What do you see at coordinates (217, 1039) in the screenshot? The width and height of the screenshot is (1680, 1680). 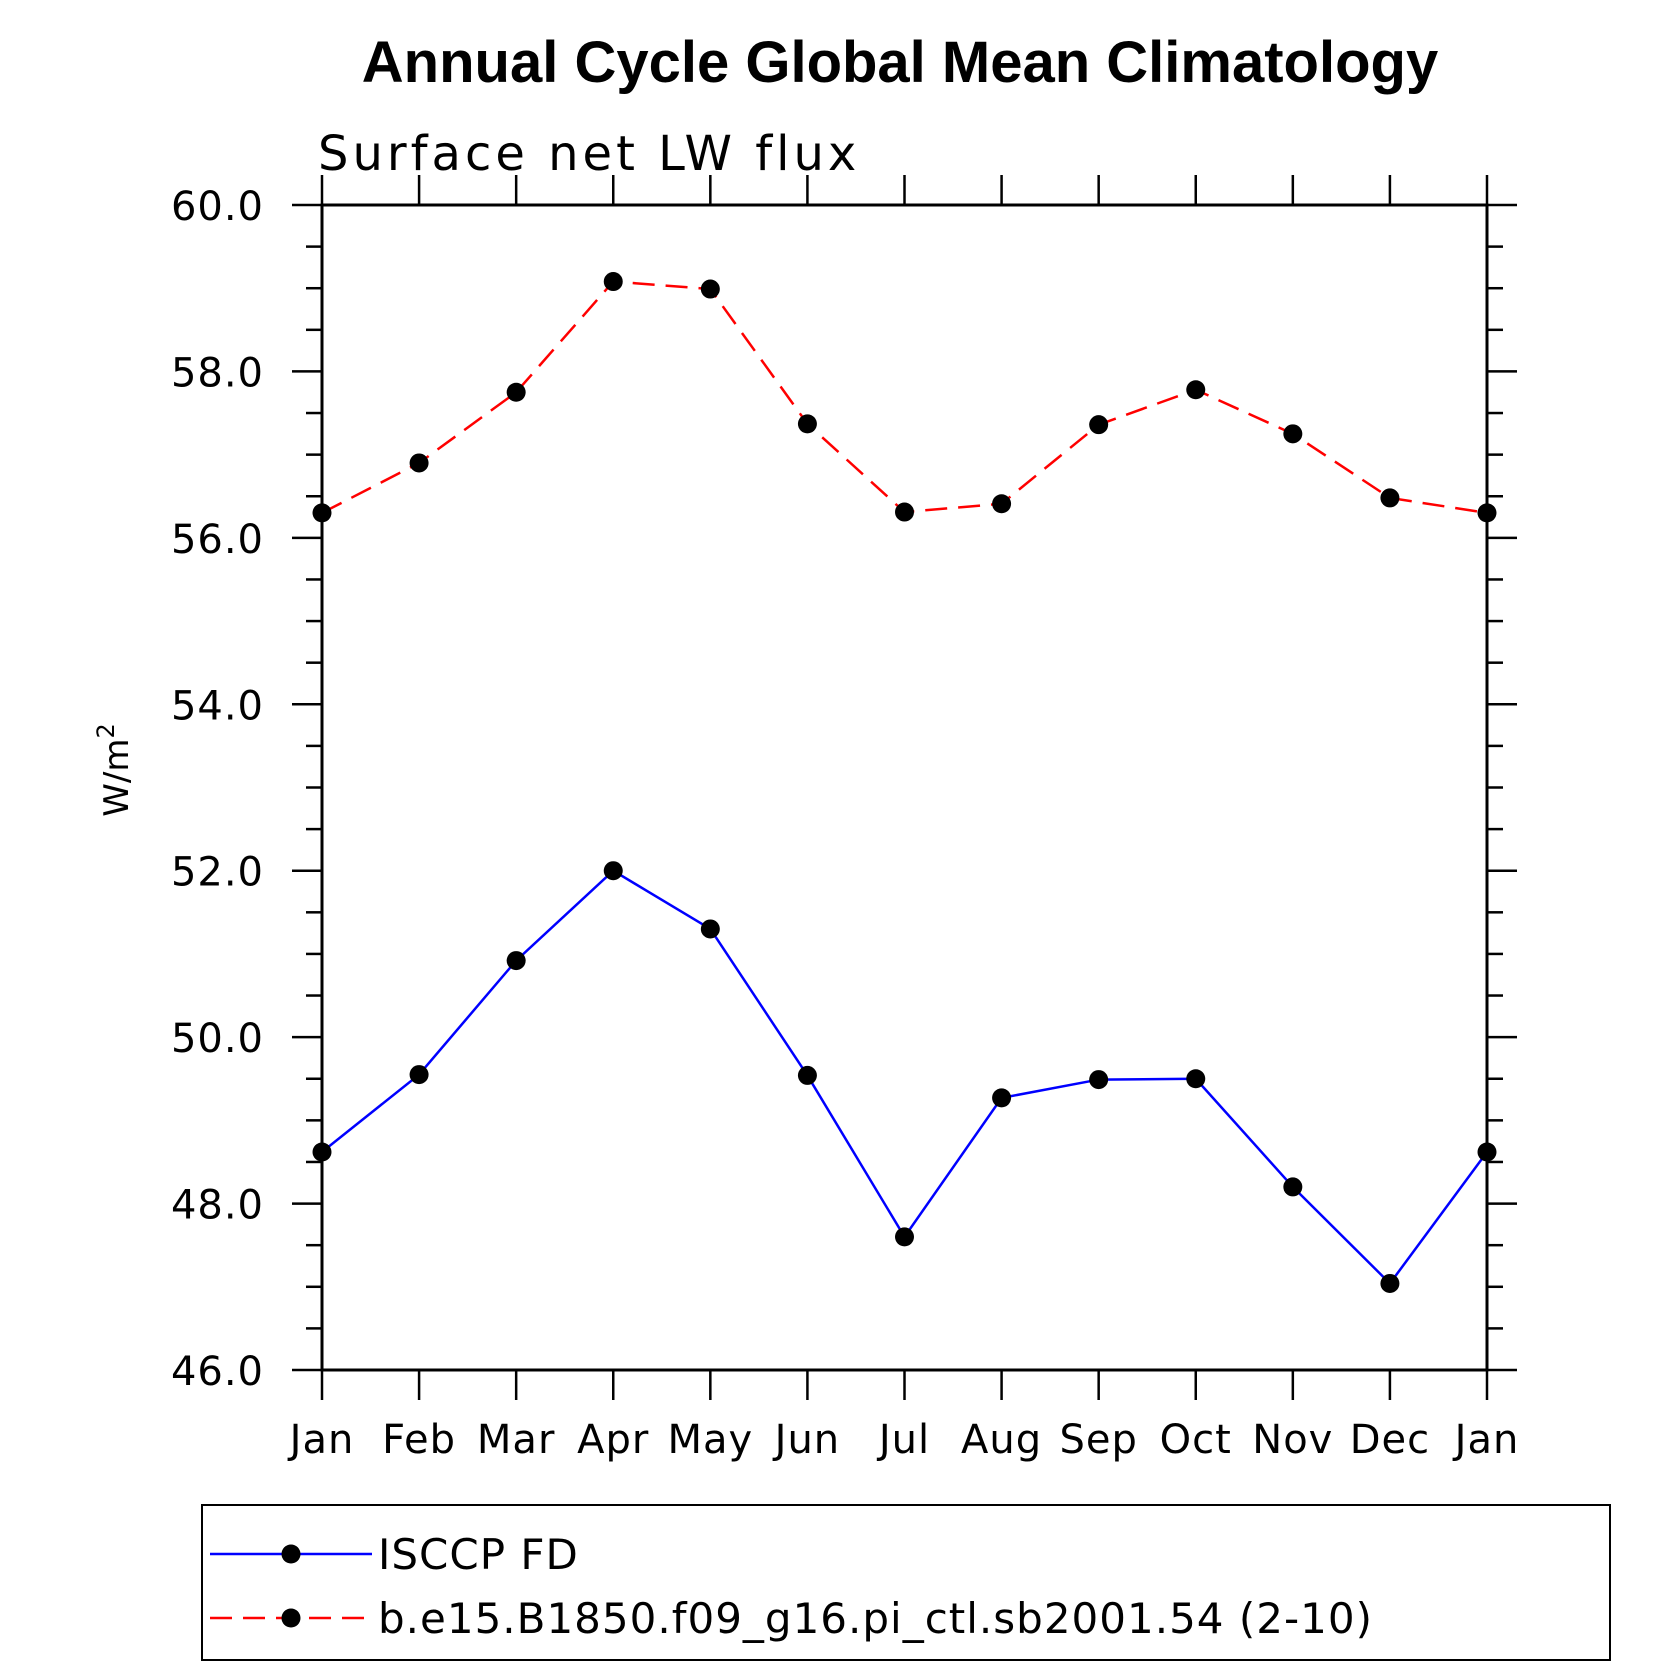 I see `y-tick-label: 50.0` at bounding box center [217, 1039].